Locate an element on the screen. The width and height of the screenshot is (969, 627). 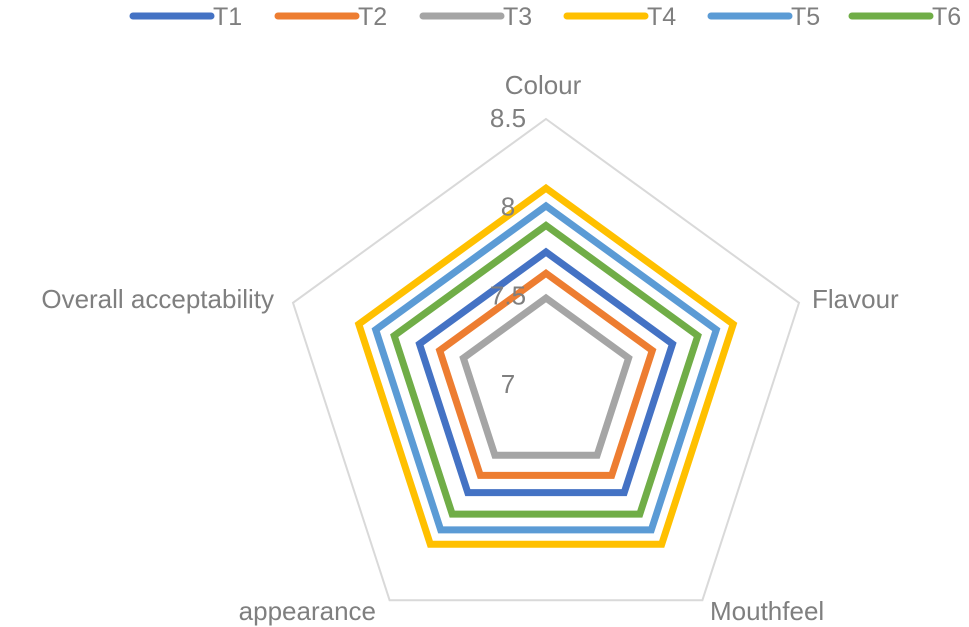
series-line-t3 is located at coordinates (546, 376).